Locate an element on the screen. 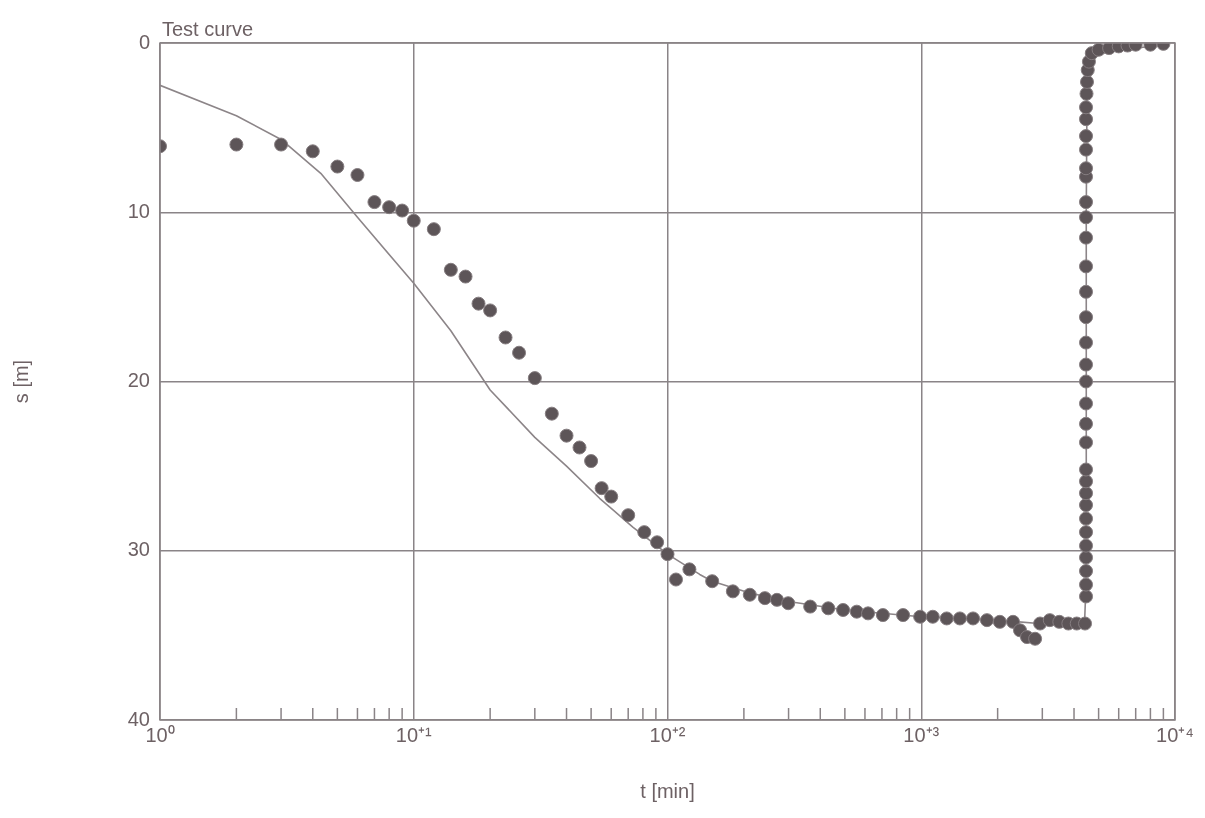 This screenshot has height=818, width=1205. y-tick-label: 10 is located at coordinates (138, 210).